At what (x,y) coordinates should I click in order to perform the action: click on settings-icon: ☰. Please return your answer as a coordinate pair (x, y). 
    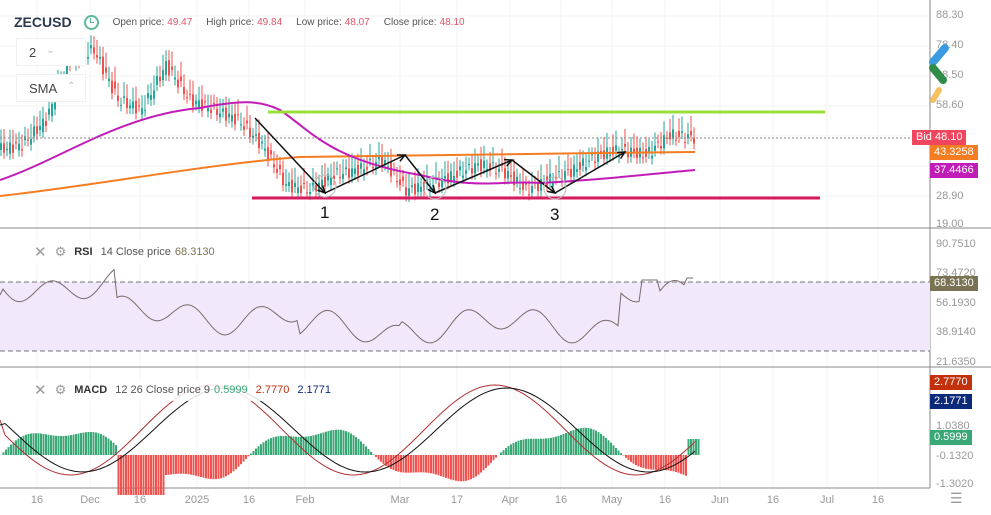
    Looking at the image, I should click on (956, 498).